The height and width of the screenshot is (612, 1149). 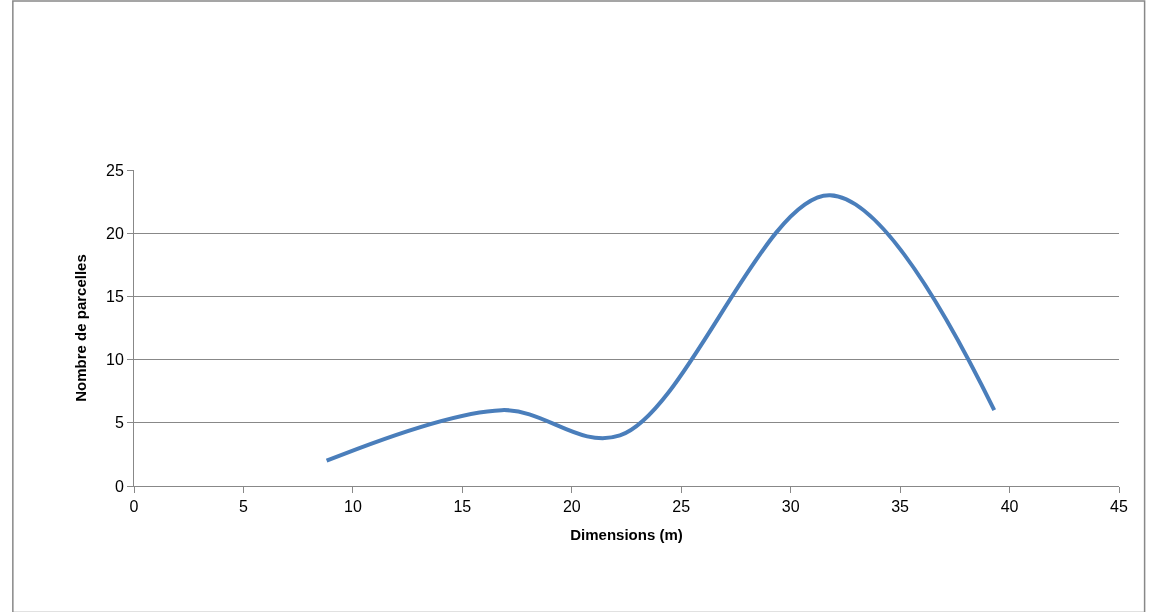 I want to click on y-tick-label: 10, so click(x=115, y=360).